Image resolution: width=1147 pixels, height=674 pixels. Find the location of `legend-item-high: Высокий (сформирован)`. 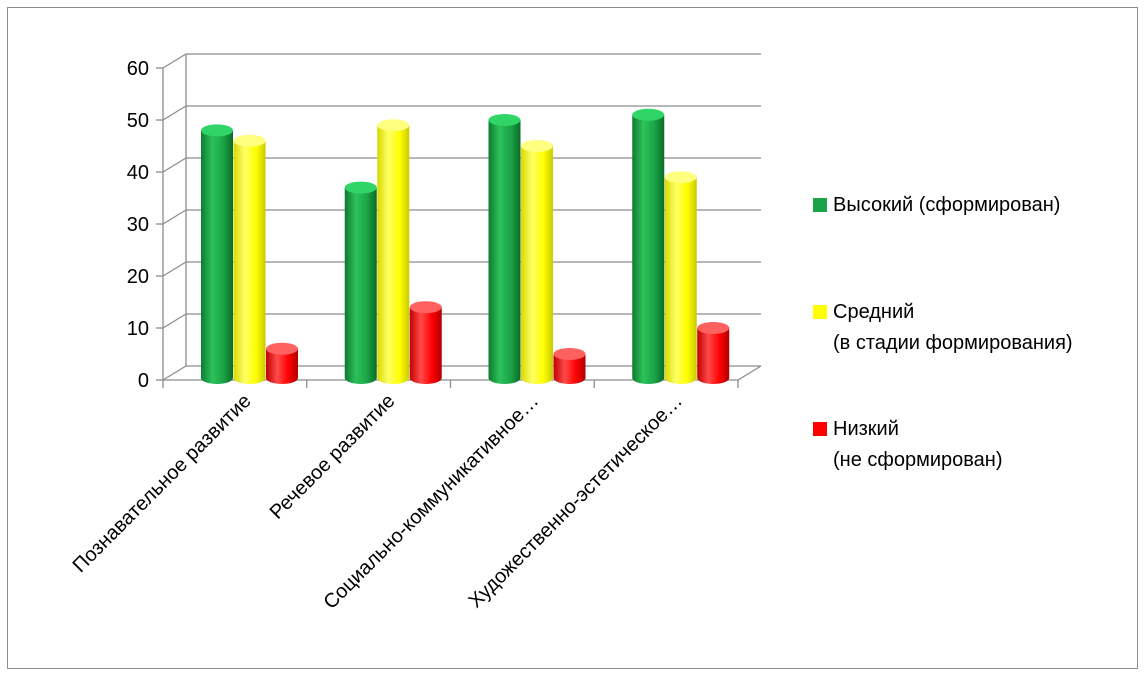

legend-item-high: Высокий (сформирован) is located at coordinates (936, 205).